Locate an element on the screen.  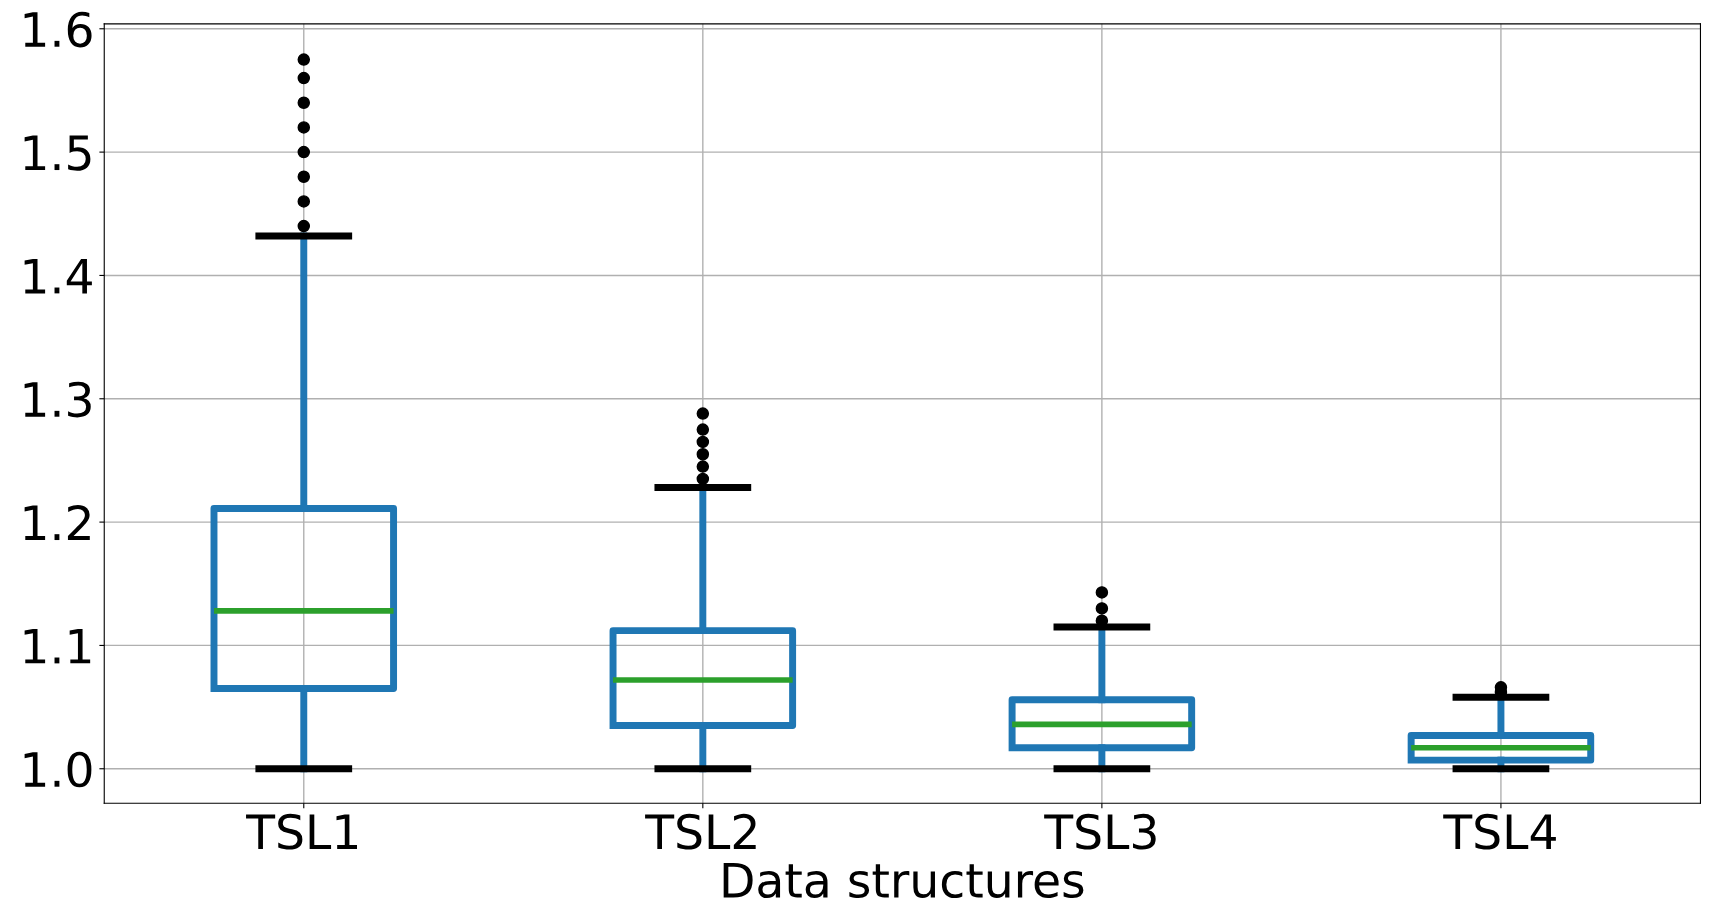
y-tick-label: 1.4 is located at coordinates (58, 276).